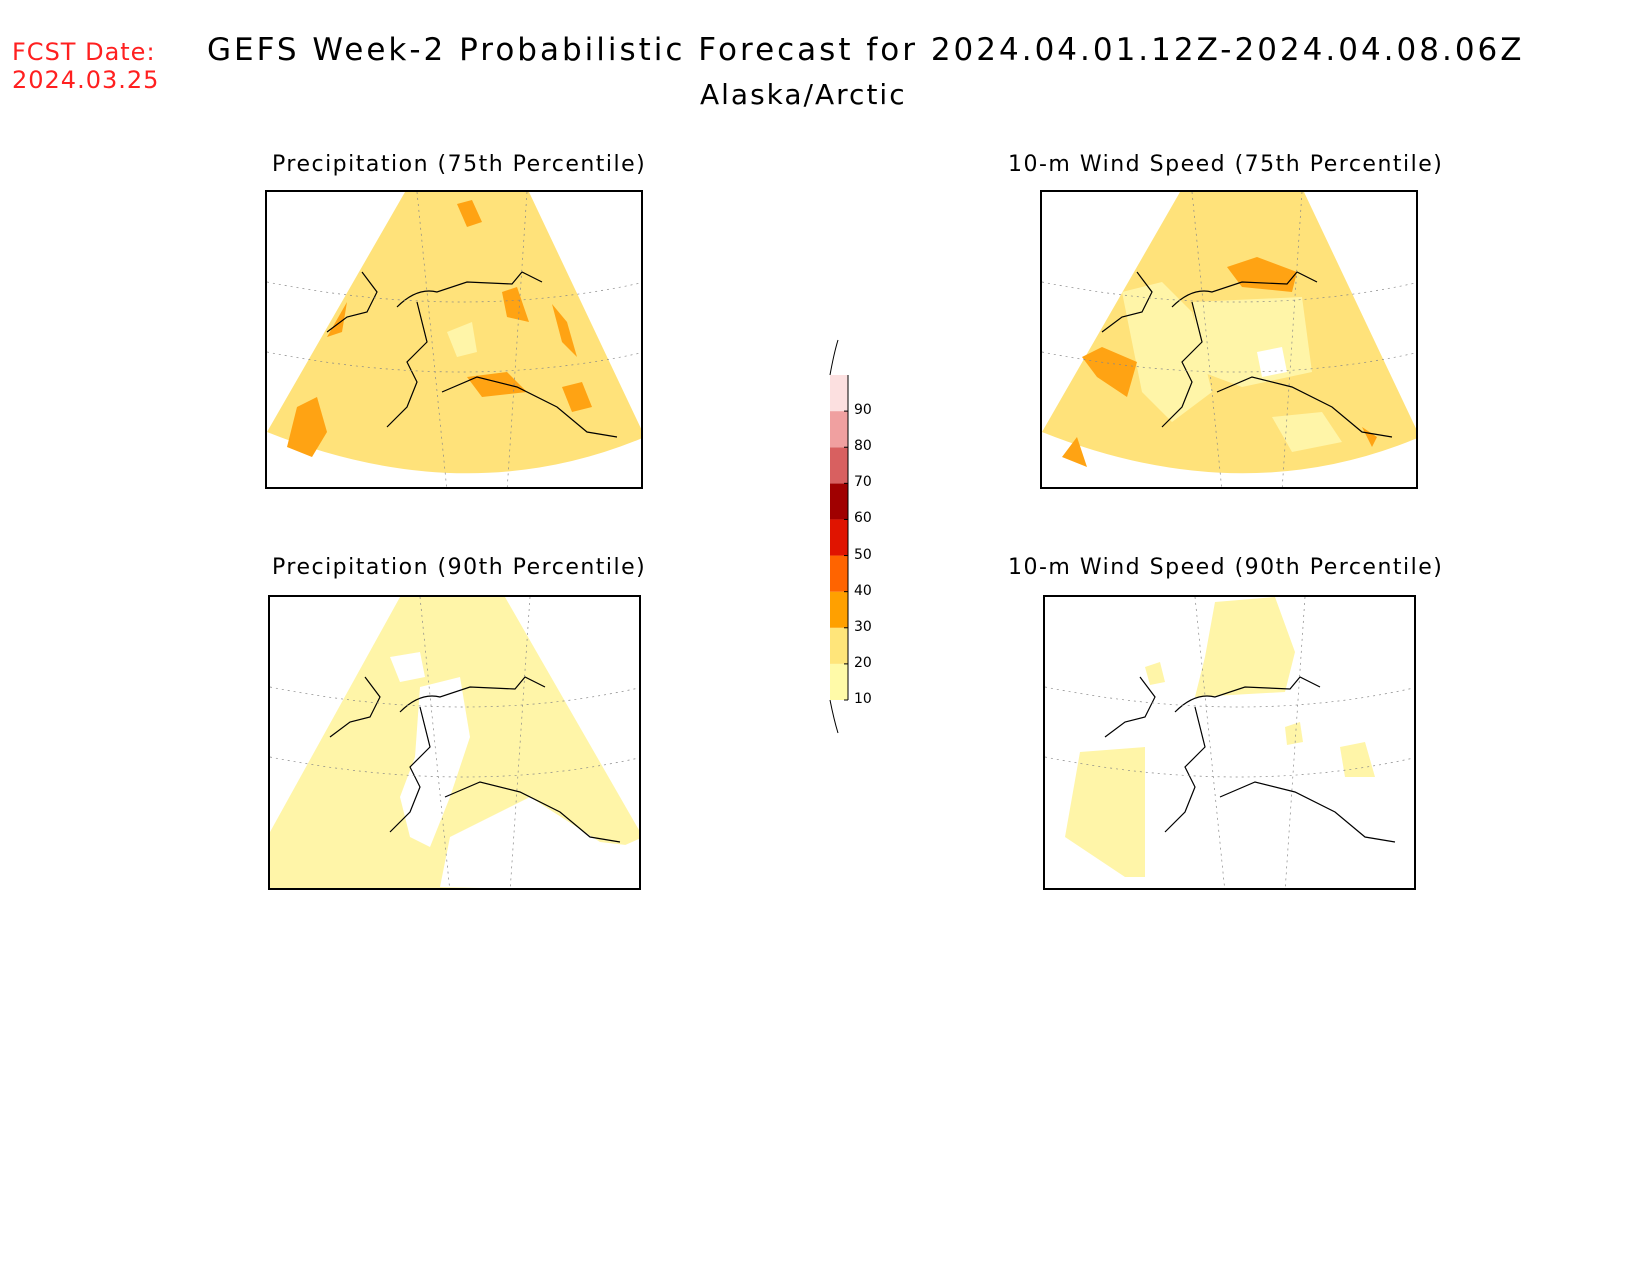 The image size is (1650, 1275). What do you see at coordinates (863, 446) in the screenshot?
I see `colorbar-label: 80` at bounding box center [863, 446].